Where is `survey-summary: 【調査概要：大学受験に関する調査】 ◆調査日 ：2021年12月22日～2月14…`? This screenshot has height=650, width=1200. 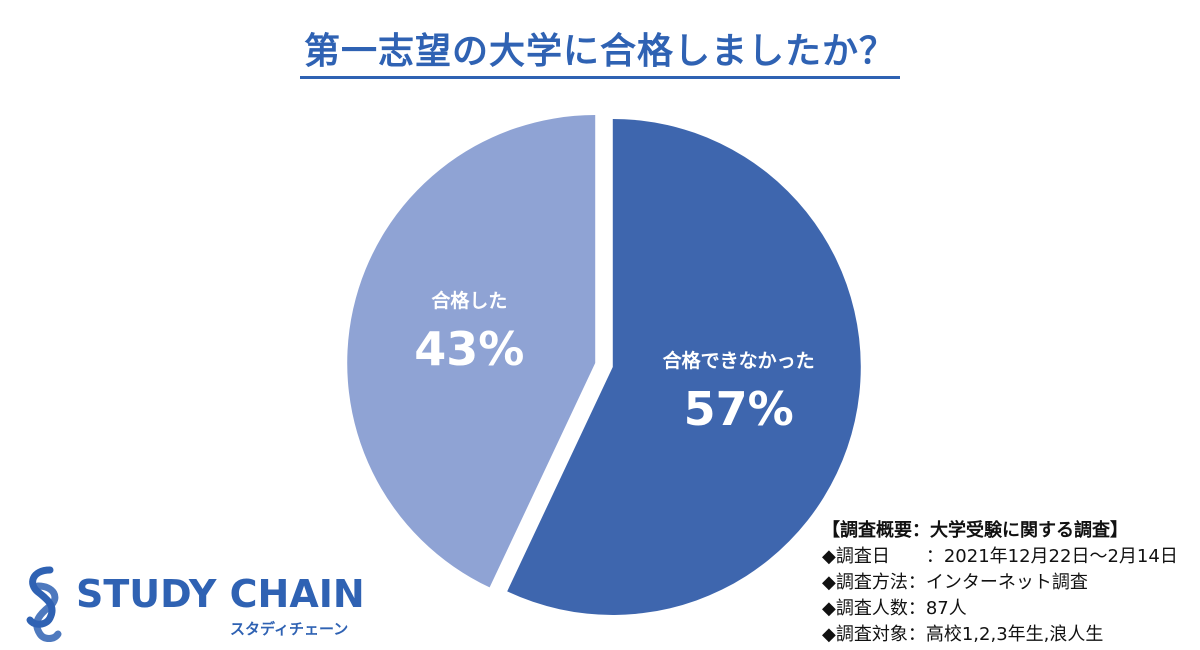 survey-summary: 【調査概要：大学受験に関する調査】 ◆調査日 ：2021年12月22日～2月14… is located at coordinates (1007, 583).